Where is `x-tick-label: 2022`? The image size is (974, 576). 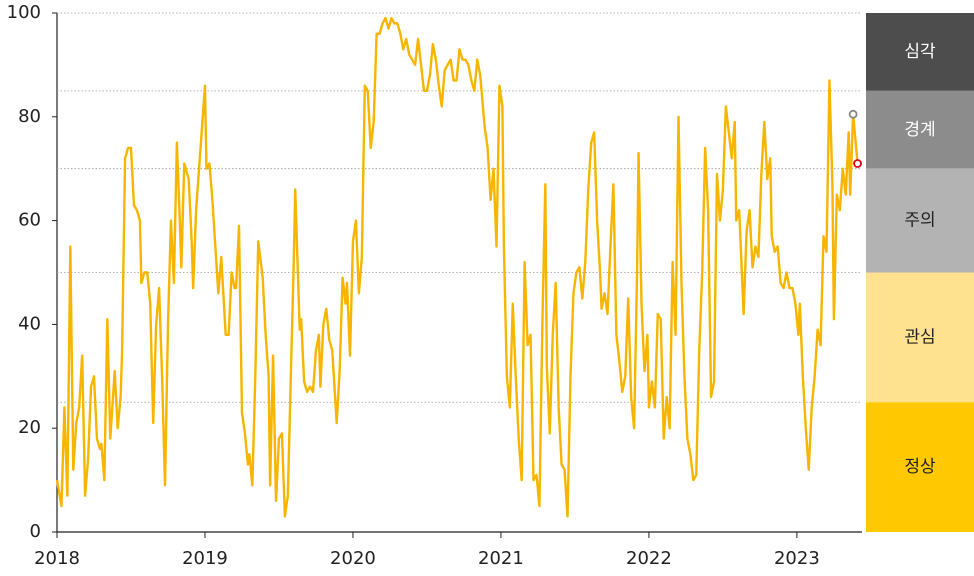 x-tick-label: 2022 is located at coordinates (649, 558).